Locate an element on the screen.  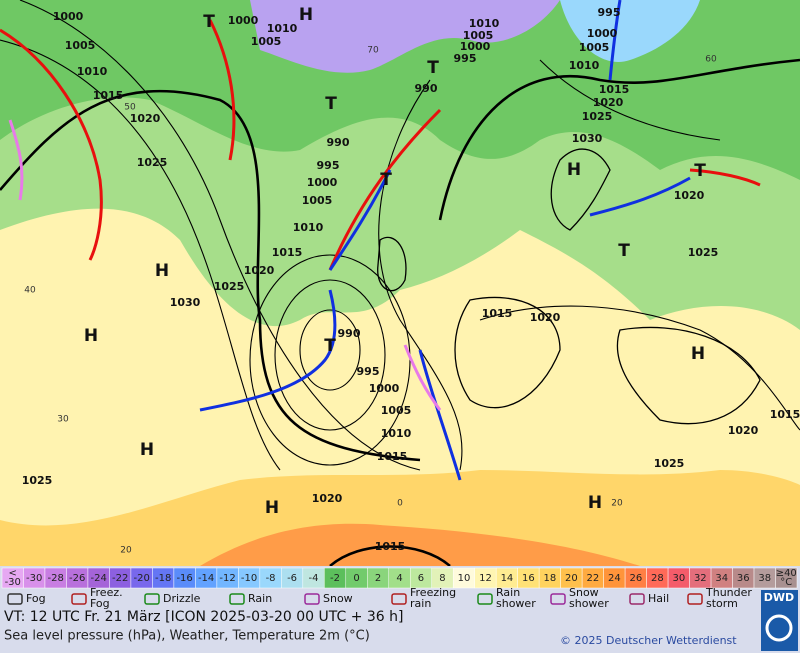
isotherm-label: 20 is located at coordinates (617, 504).